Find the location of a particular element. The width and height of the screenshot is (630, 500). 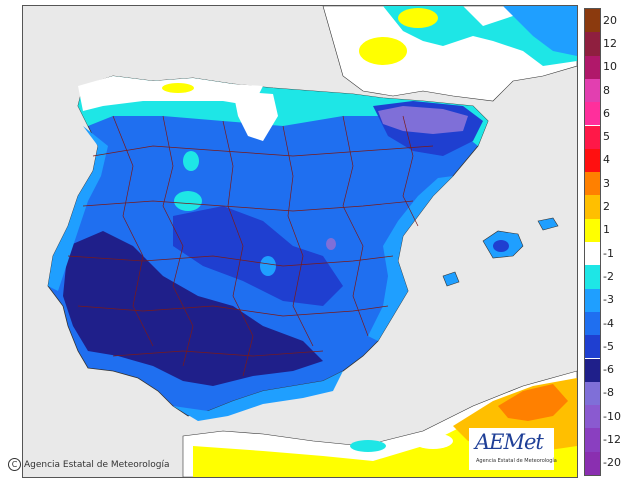

legend-label: -2 is located at coordinates (608, 276).